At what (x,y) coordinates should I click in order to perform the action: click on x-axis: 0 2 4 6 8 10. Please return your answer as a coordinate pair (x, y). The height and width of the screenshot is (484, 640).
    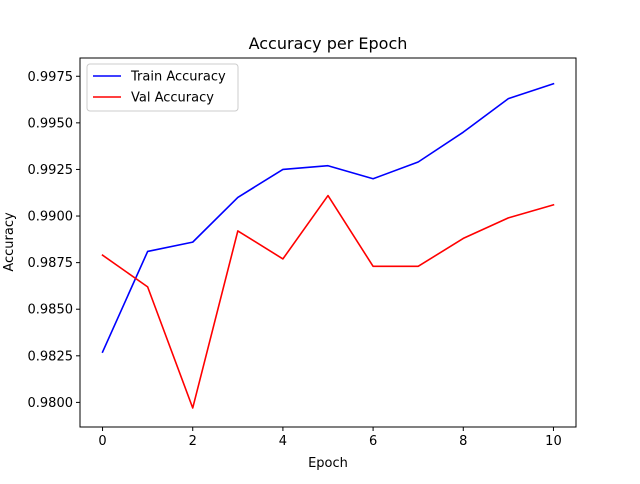
    Looking at the image, I should click on (329, 438).